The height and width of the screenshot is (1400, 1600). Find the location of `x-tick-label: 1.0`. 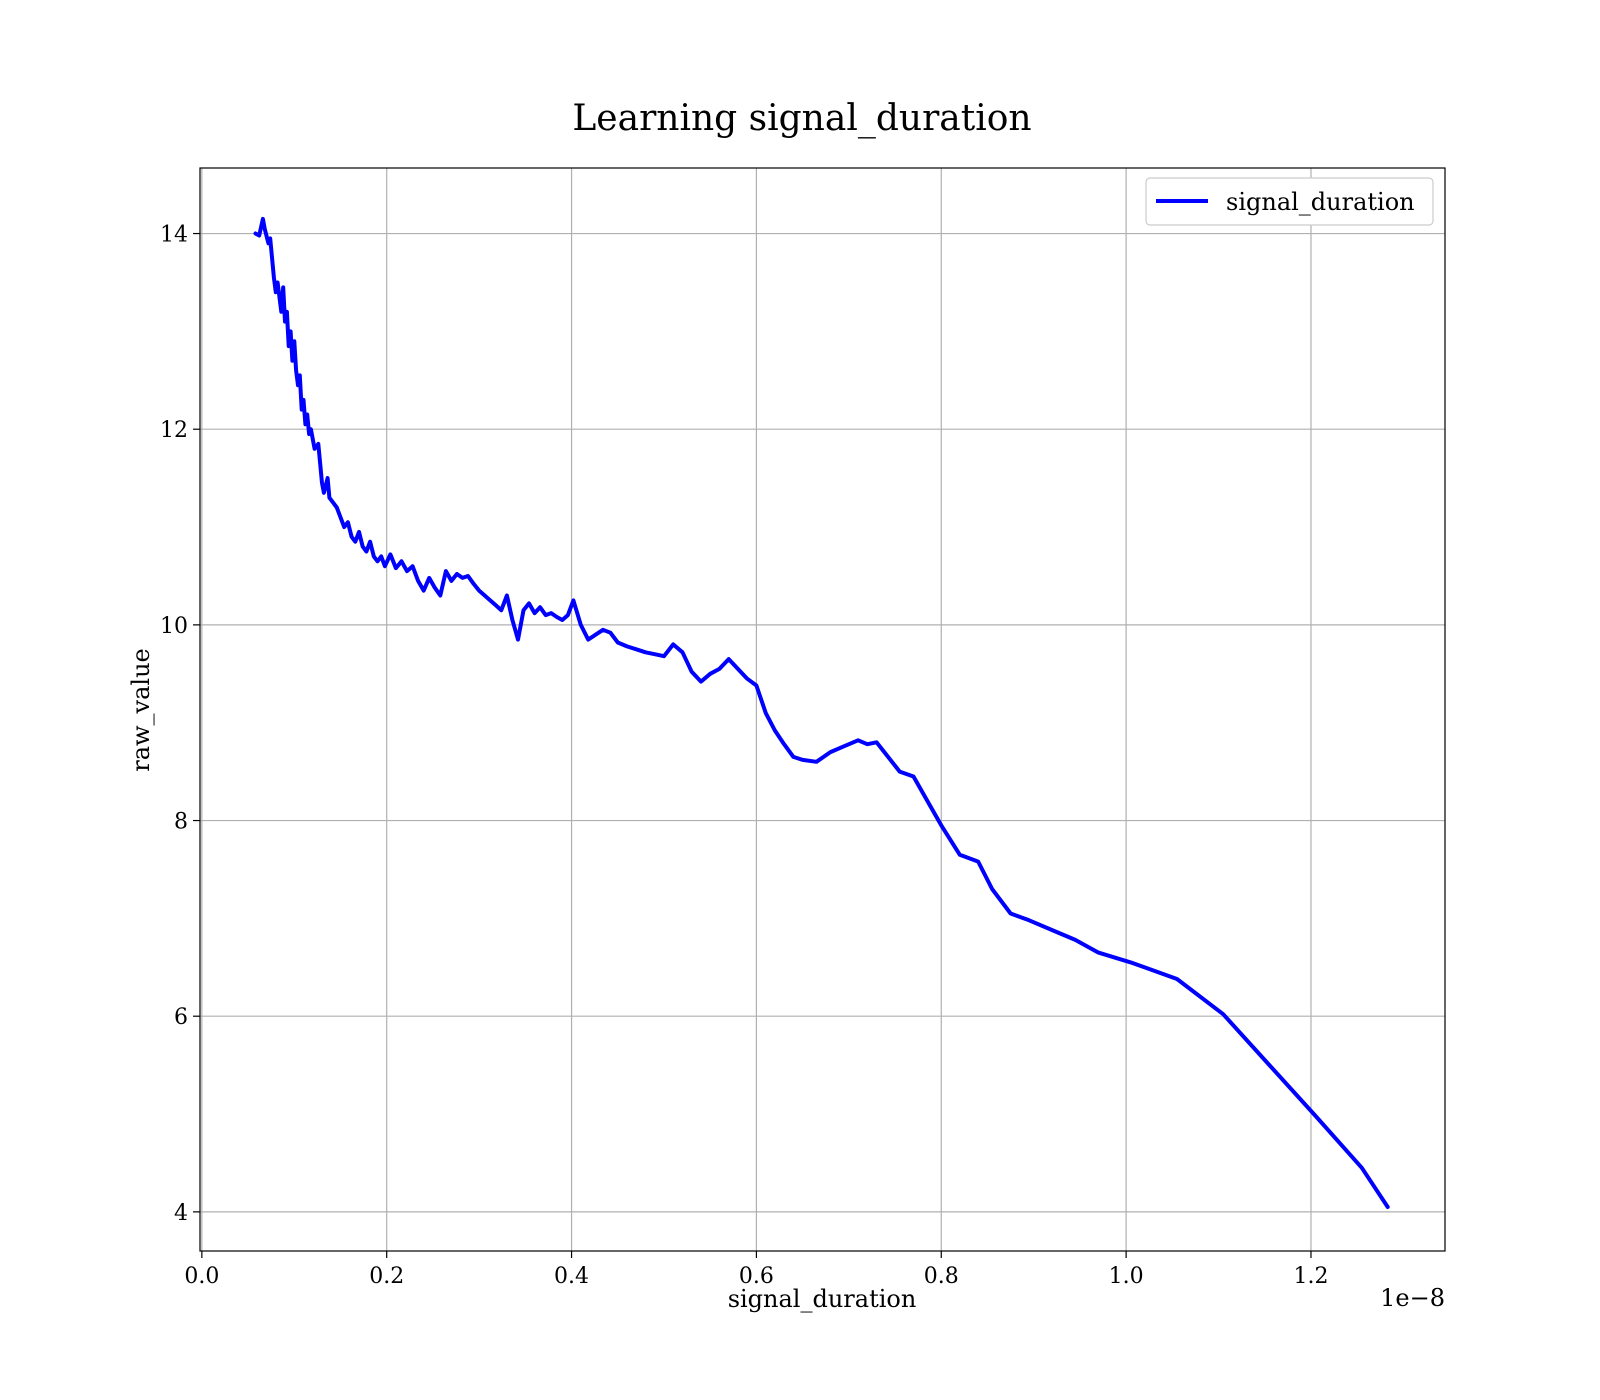

x-tick-label: 1.0 is located at coordinates (1126, 1276).